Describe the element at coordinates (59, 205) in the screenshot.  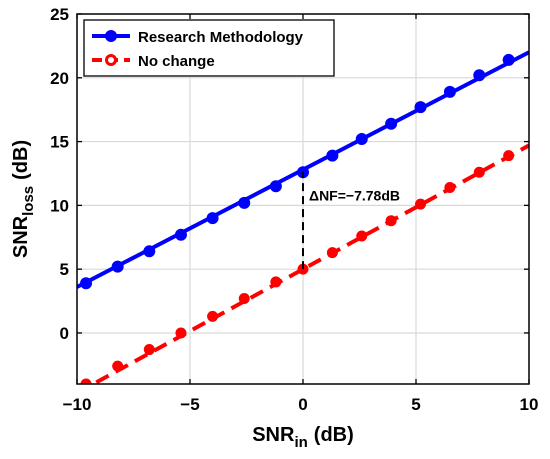
I see `y-tick-label: 10` at that location.